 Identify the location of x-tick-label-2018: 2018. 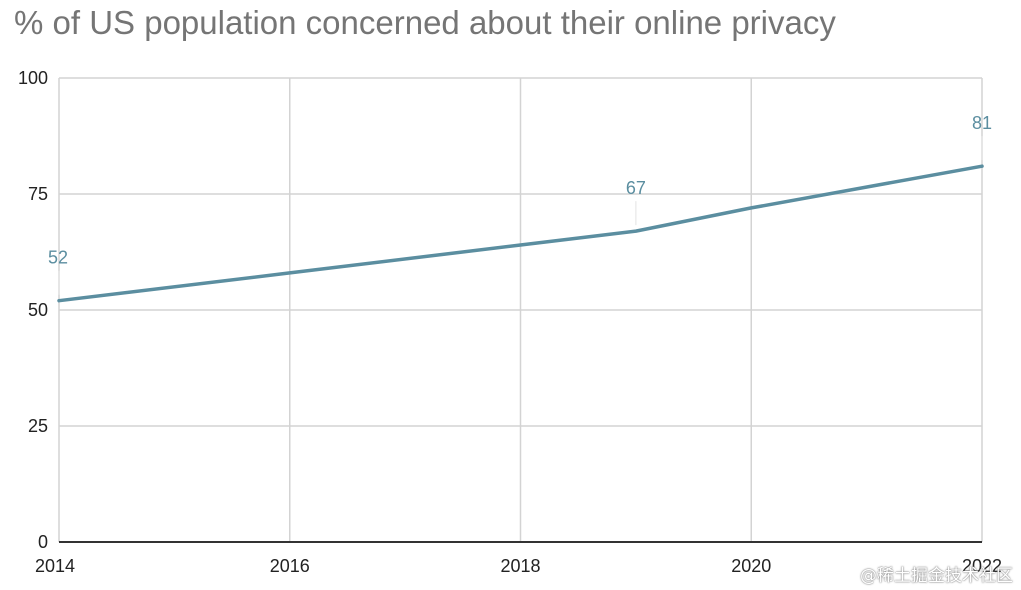
(520, 566).